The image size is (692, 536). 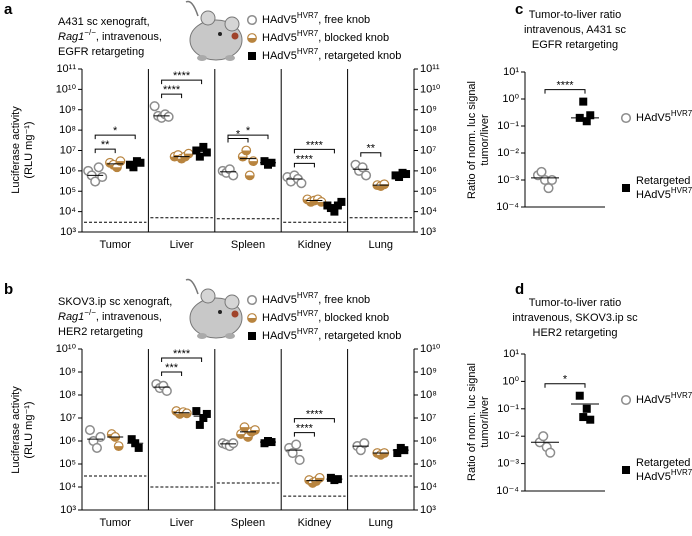 What do you see at coordinates (101, 52) in the screenshot?
I see `panel-title: EGFR retargeting` at bounding box center [101, 52].